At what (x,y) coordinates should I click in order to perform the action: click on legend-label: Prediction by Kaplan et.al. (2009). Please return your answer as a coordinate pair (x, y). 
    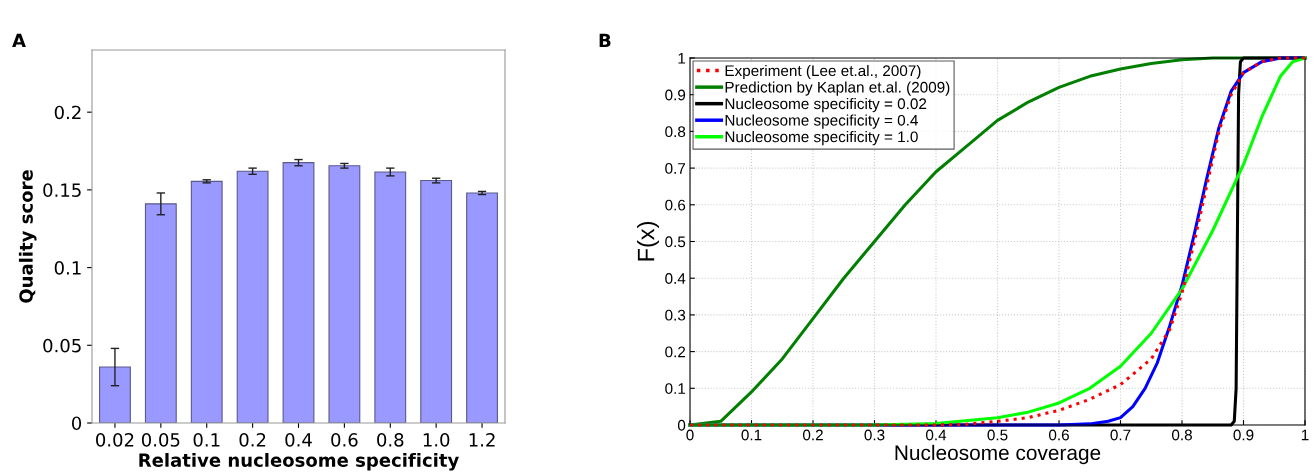
    Looking at the image, I should click on (837, 88).